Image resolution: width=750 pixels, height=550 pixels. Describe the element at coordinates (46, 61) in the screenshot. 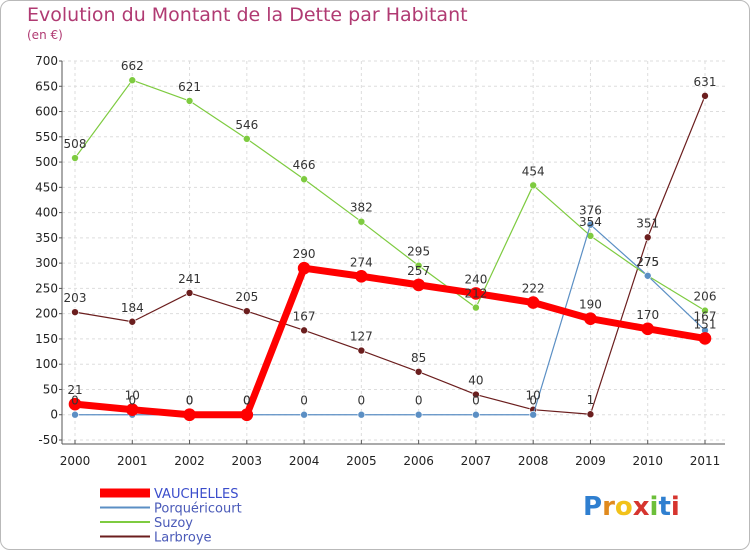

I see `y-tick-label: 700` at that location.